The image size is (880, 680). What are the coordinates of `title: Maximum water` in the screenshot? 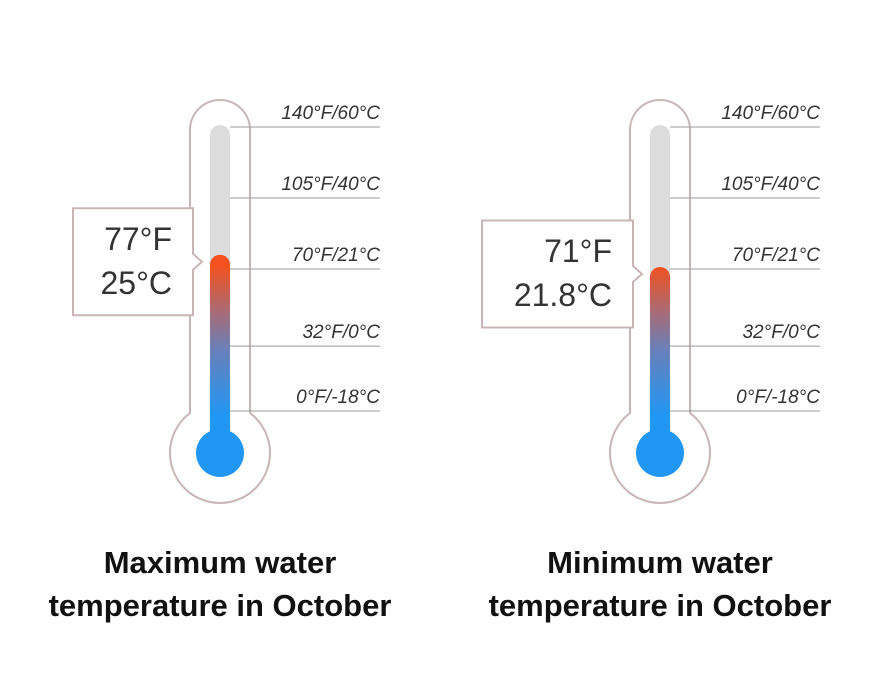 It's located at (220, 562).